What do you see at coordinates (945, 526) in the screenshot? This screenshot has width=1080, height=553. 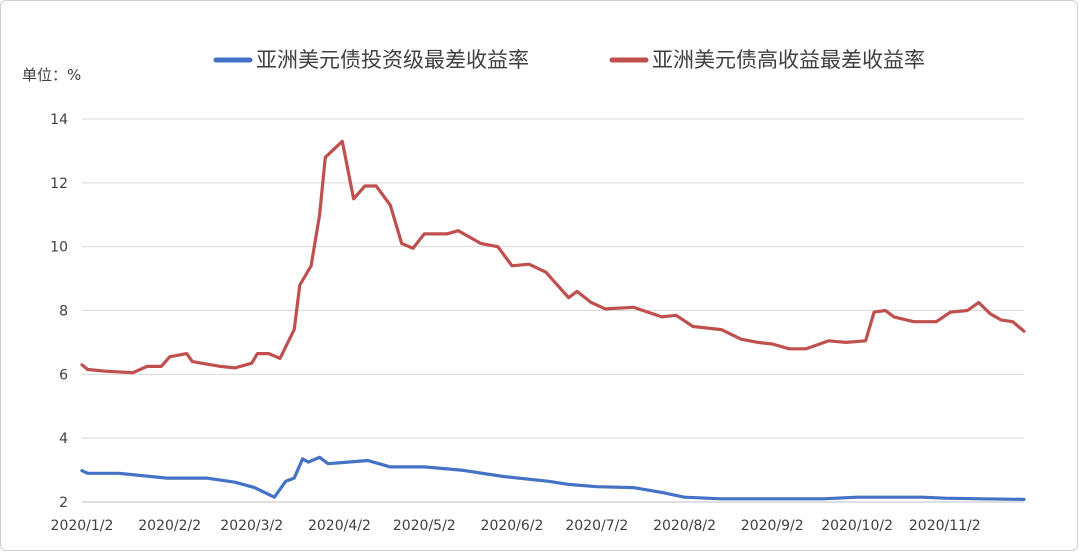 I see `x-tick-label: 2020/11/2` at bounding box center [945, 526].